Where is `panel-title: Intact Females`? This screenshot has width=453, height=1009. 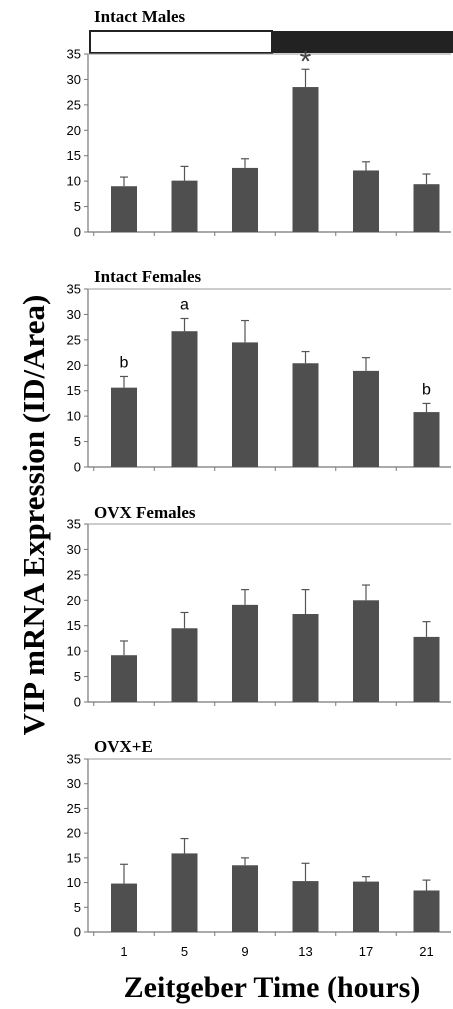 panel-title: Intact Females is located at coordinates (148, 276).